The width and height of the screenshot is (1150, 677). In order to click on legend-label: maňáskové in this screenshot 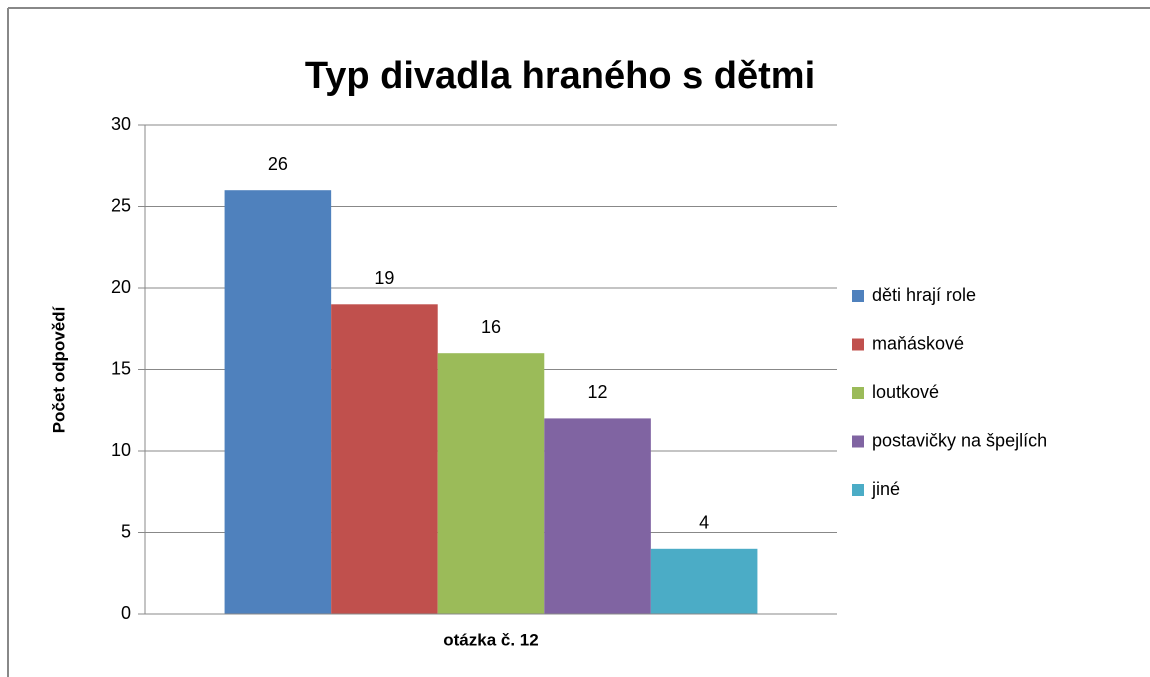, I will do `click(918, 343)`.